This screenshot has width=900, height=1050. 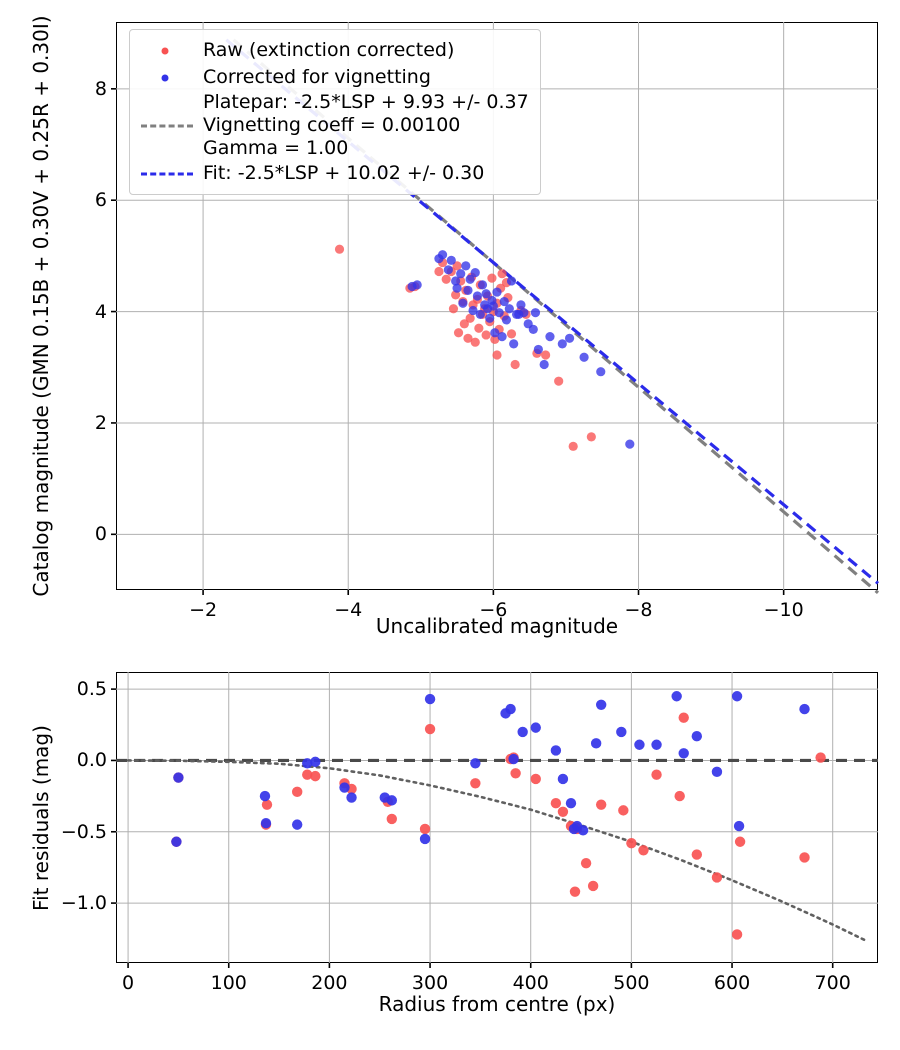 I want to click on xtick-label: −4, so click(x=348, y=610).